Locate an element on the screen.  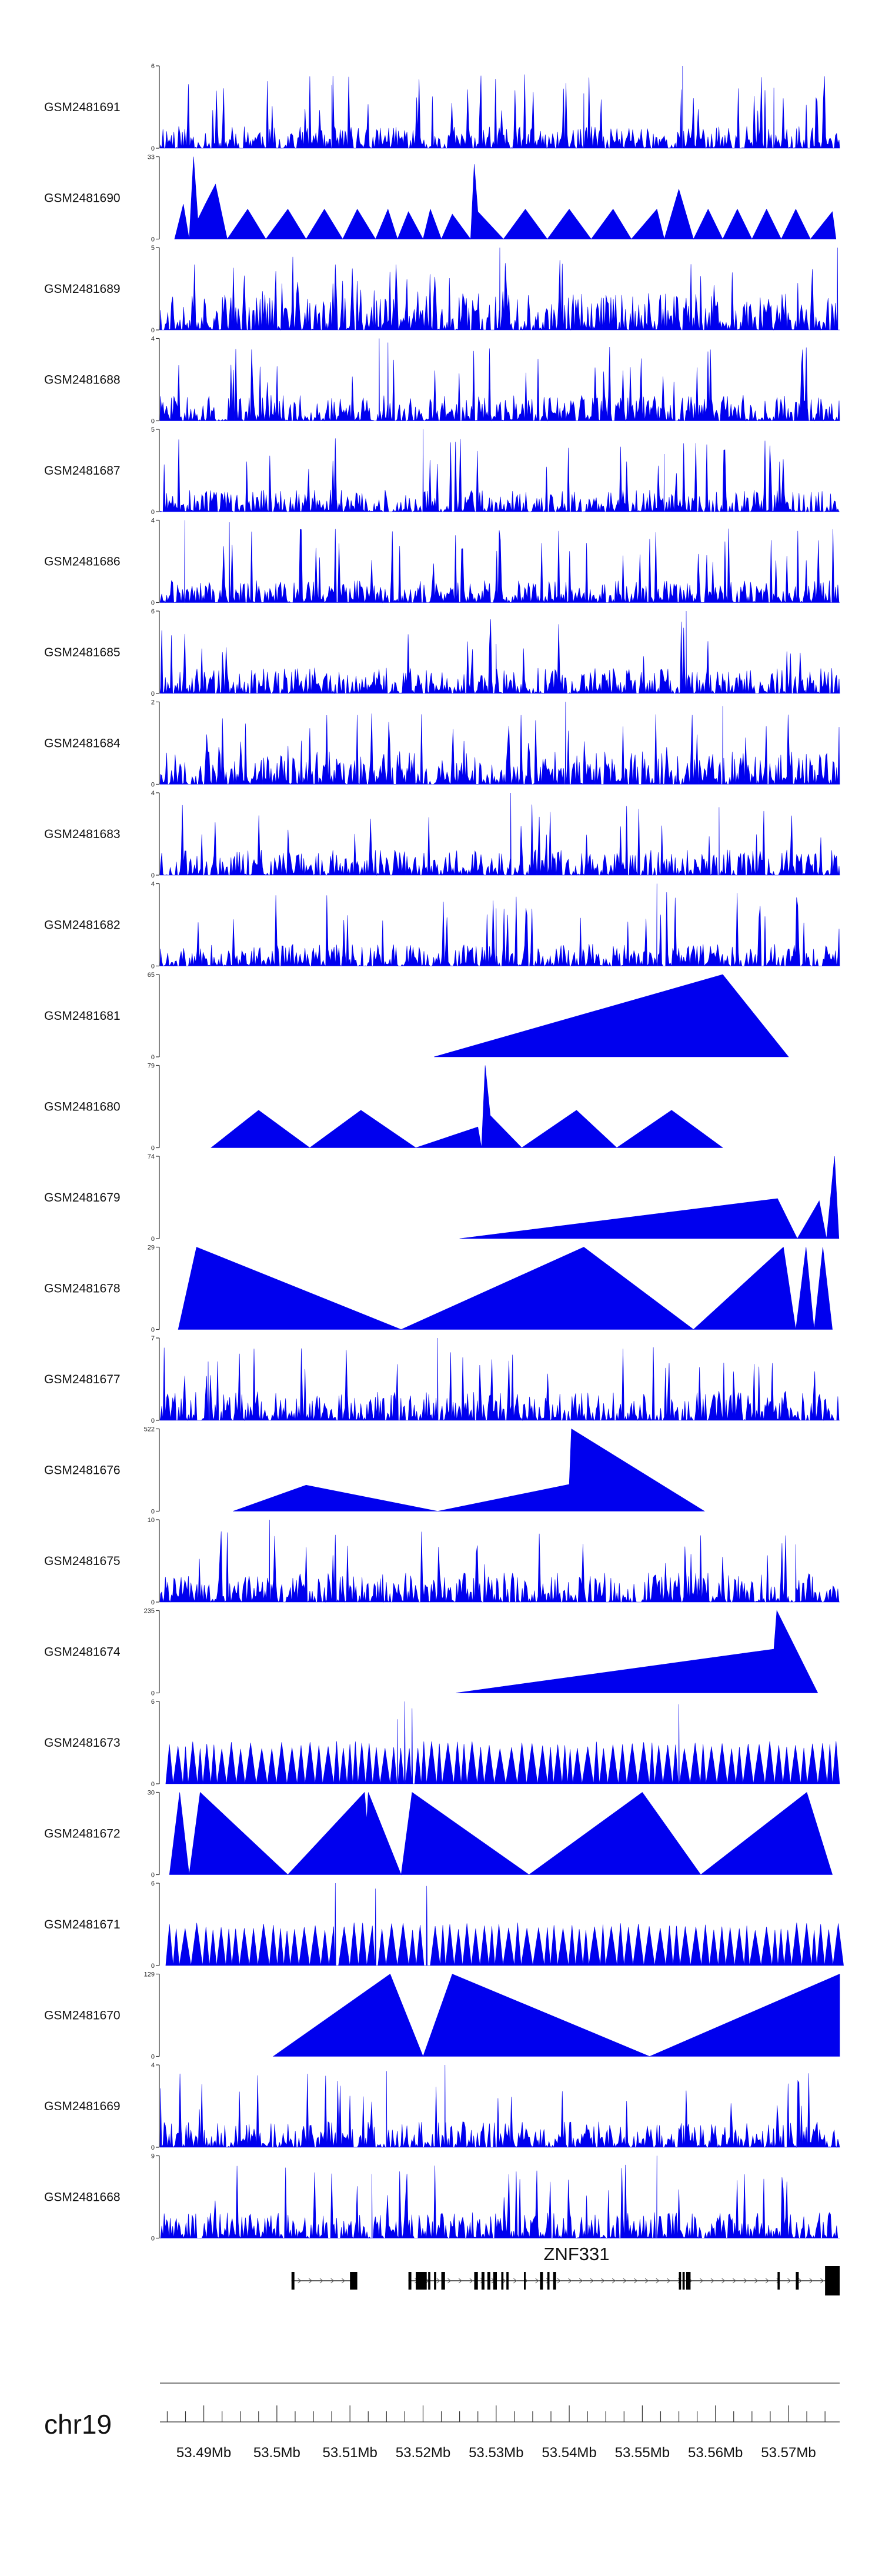
track-label: GSM2481685 is located at coordinates (82, 652).